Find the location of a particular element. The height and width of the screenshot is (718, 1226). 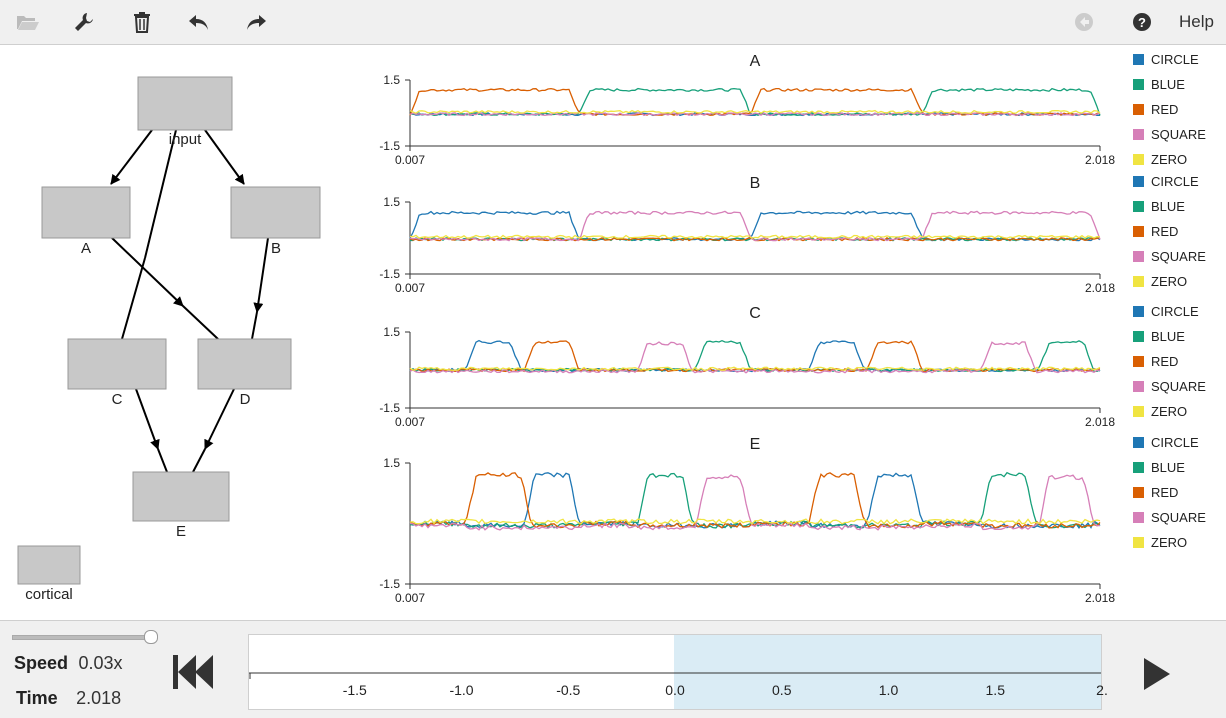

legend-swatch-square is located at coordinates (1138, 256).